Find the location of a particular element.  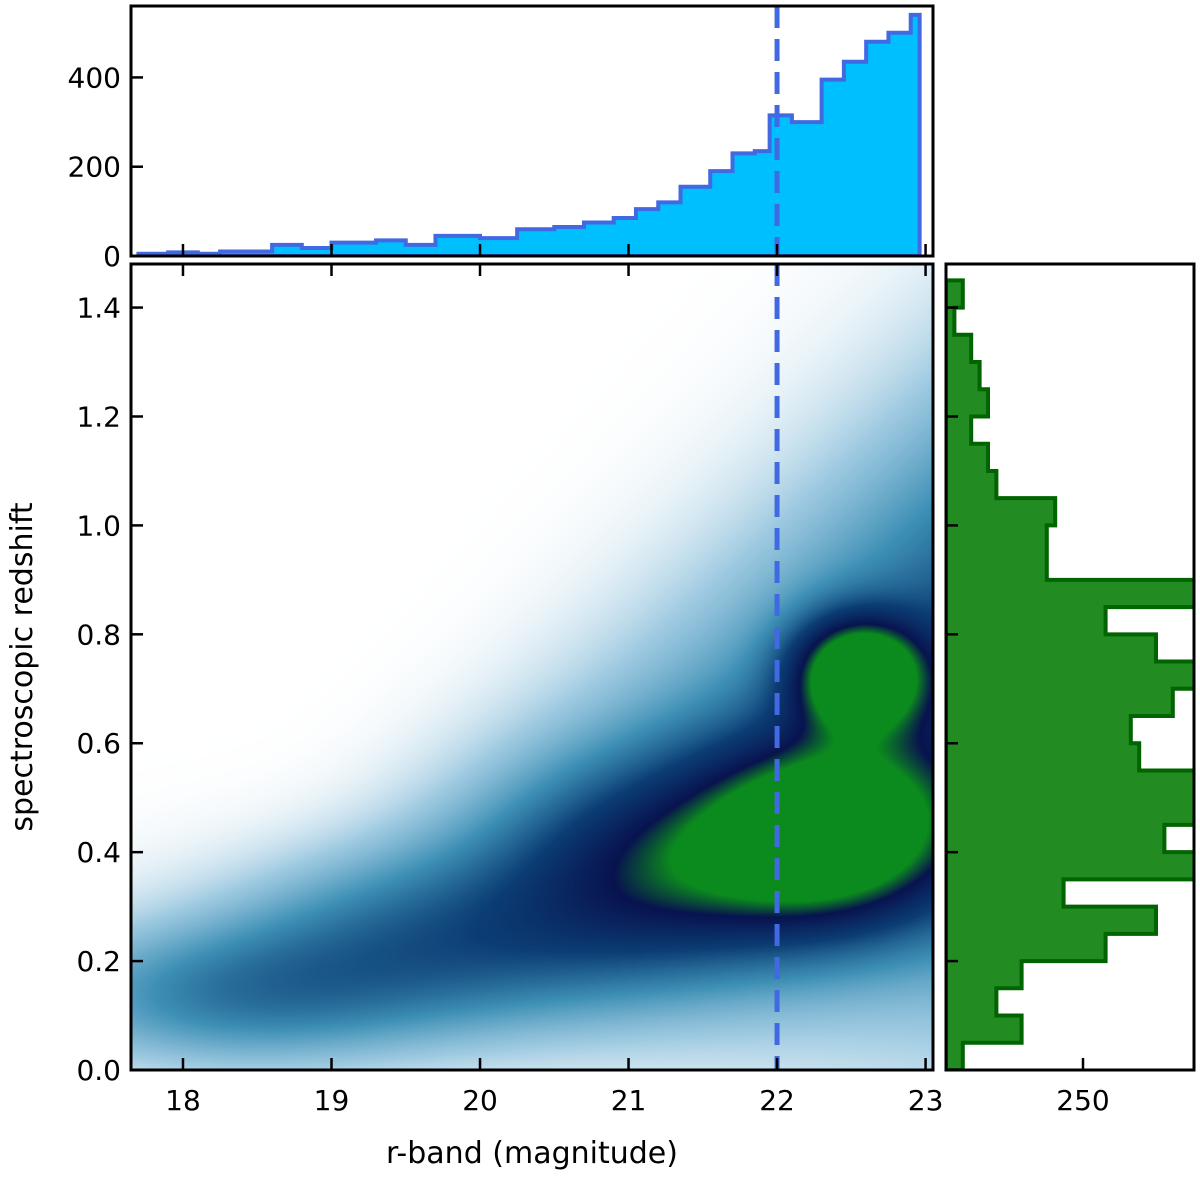

x-tick-label: 23 is located at coordinates (926, 1100).